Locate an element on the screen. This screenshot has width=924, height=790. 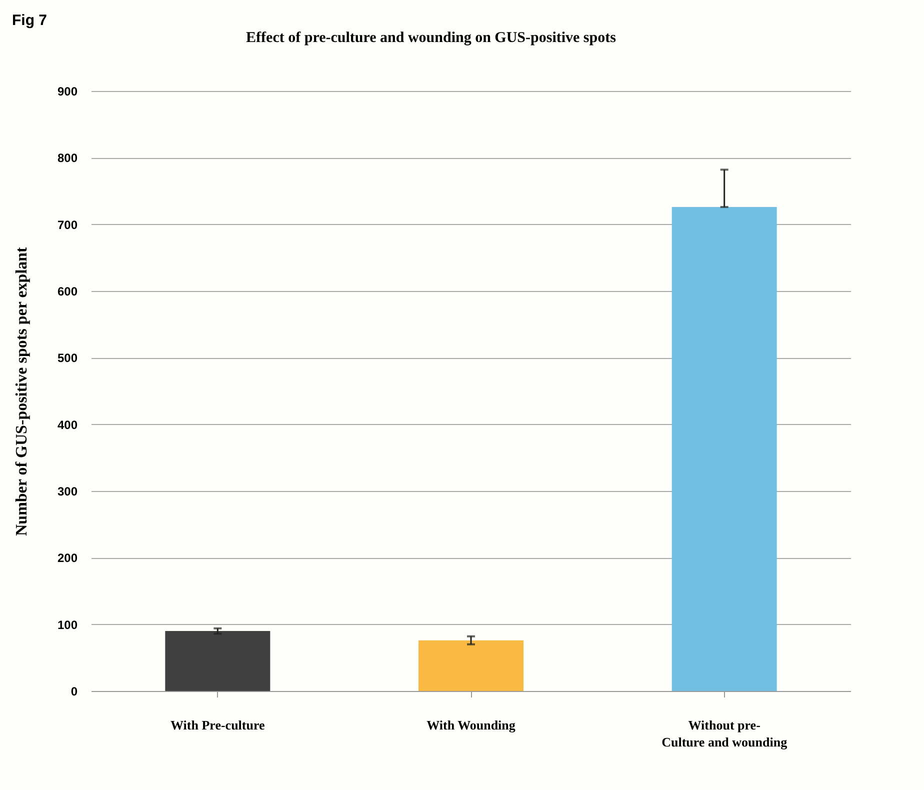
y-tick-label: 0 is located at coordinates (74, 691).